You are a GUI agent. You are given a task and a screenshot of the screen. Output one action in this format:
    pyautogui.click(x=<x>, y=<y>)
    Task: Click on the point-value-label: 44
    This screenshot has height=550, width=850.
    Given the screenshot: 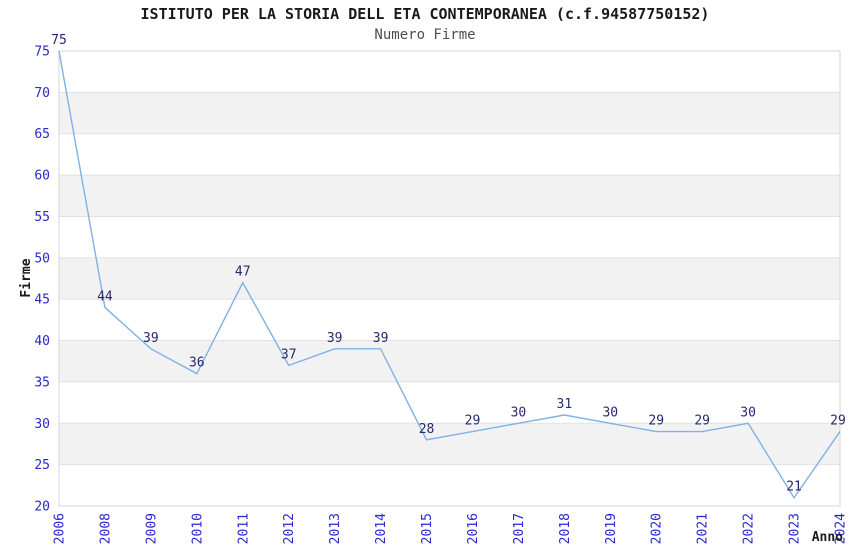 What is the action you would take?
    pyautogui.click(x=105, y=296)
    